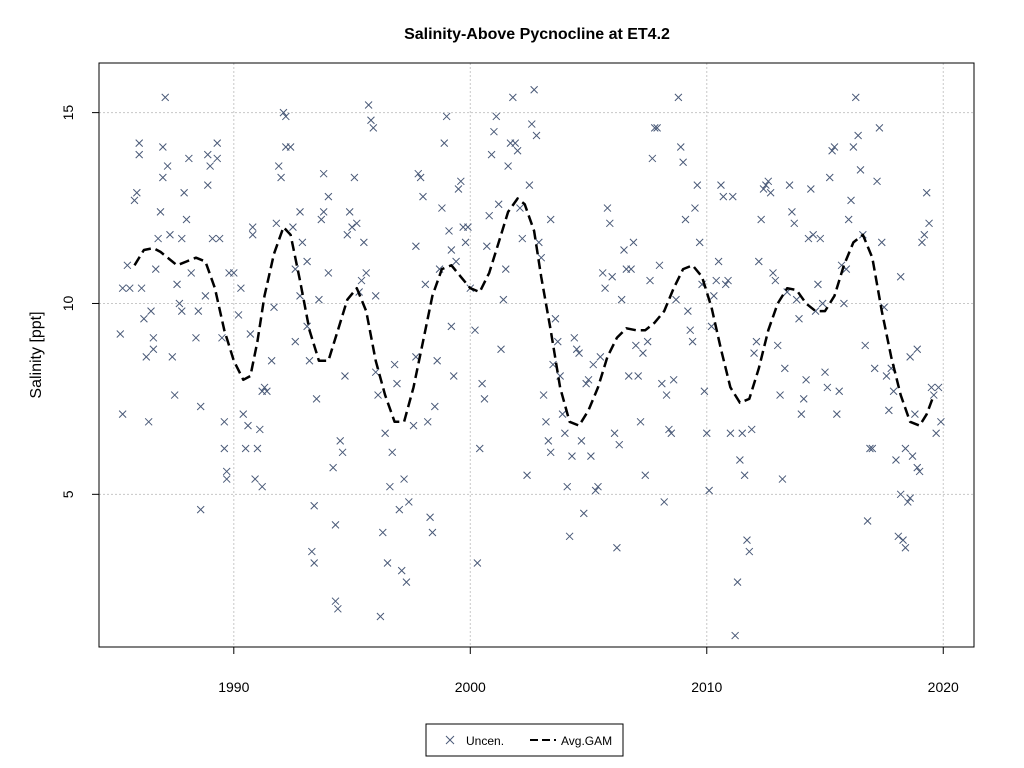 The height and width of the screenshot is (768, 1024). I want to click on legend-label-gam: Avg.GAM, so click(586, 741).